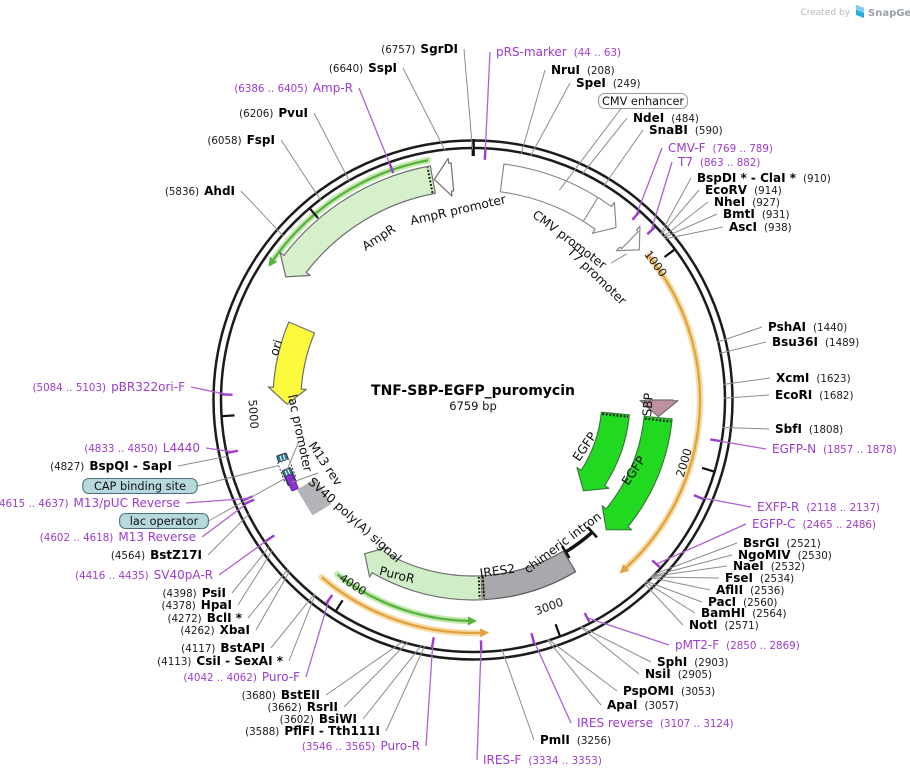 The height and width of the screenshot is (775, 910). I want to click on feature-label-ampr: AmpR, so click(379, 238).